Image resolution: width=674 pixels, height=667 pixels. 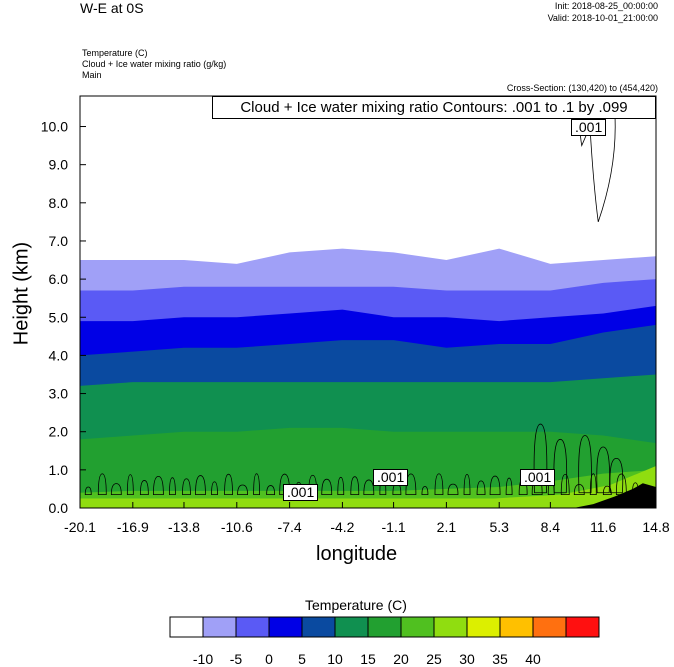 What do you see at coordinates (602, 18) in the screenshot?
I see `valid-time: Valid: 2018-10-01_21:00:00` at bounding box center [602, 18].